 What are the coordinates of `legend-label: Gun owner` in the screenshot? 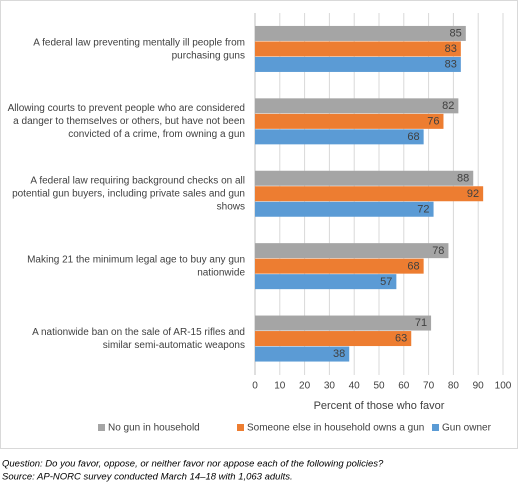 It's located at (467, 428).